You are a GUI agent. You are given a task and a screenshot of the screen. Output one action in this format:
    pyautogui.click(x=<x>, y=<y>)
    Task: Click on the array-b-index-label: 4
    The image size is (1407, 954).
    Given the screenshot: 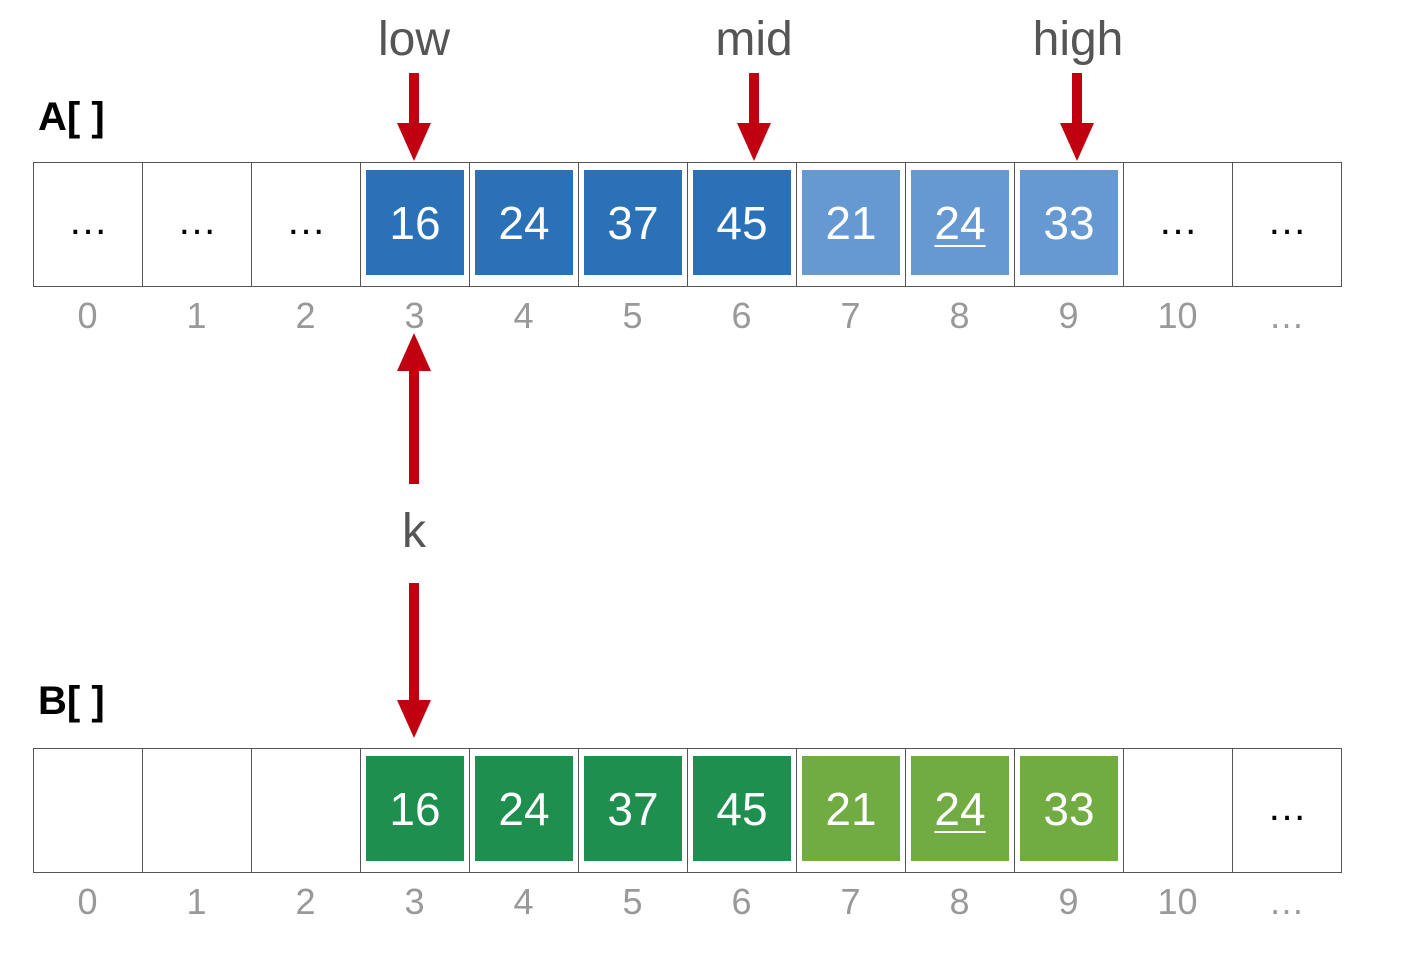 What is the action you would take?
    pyautogui.click(x=523, y=901)
    